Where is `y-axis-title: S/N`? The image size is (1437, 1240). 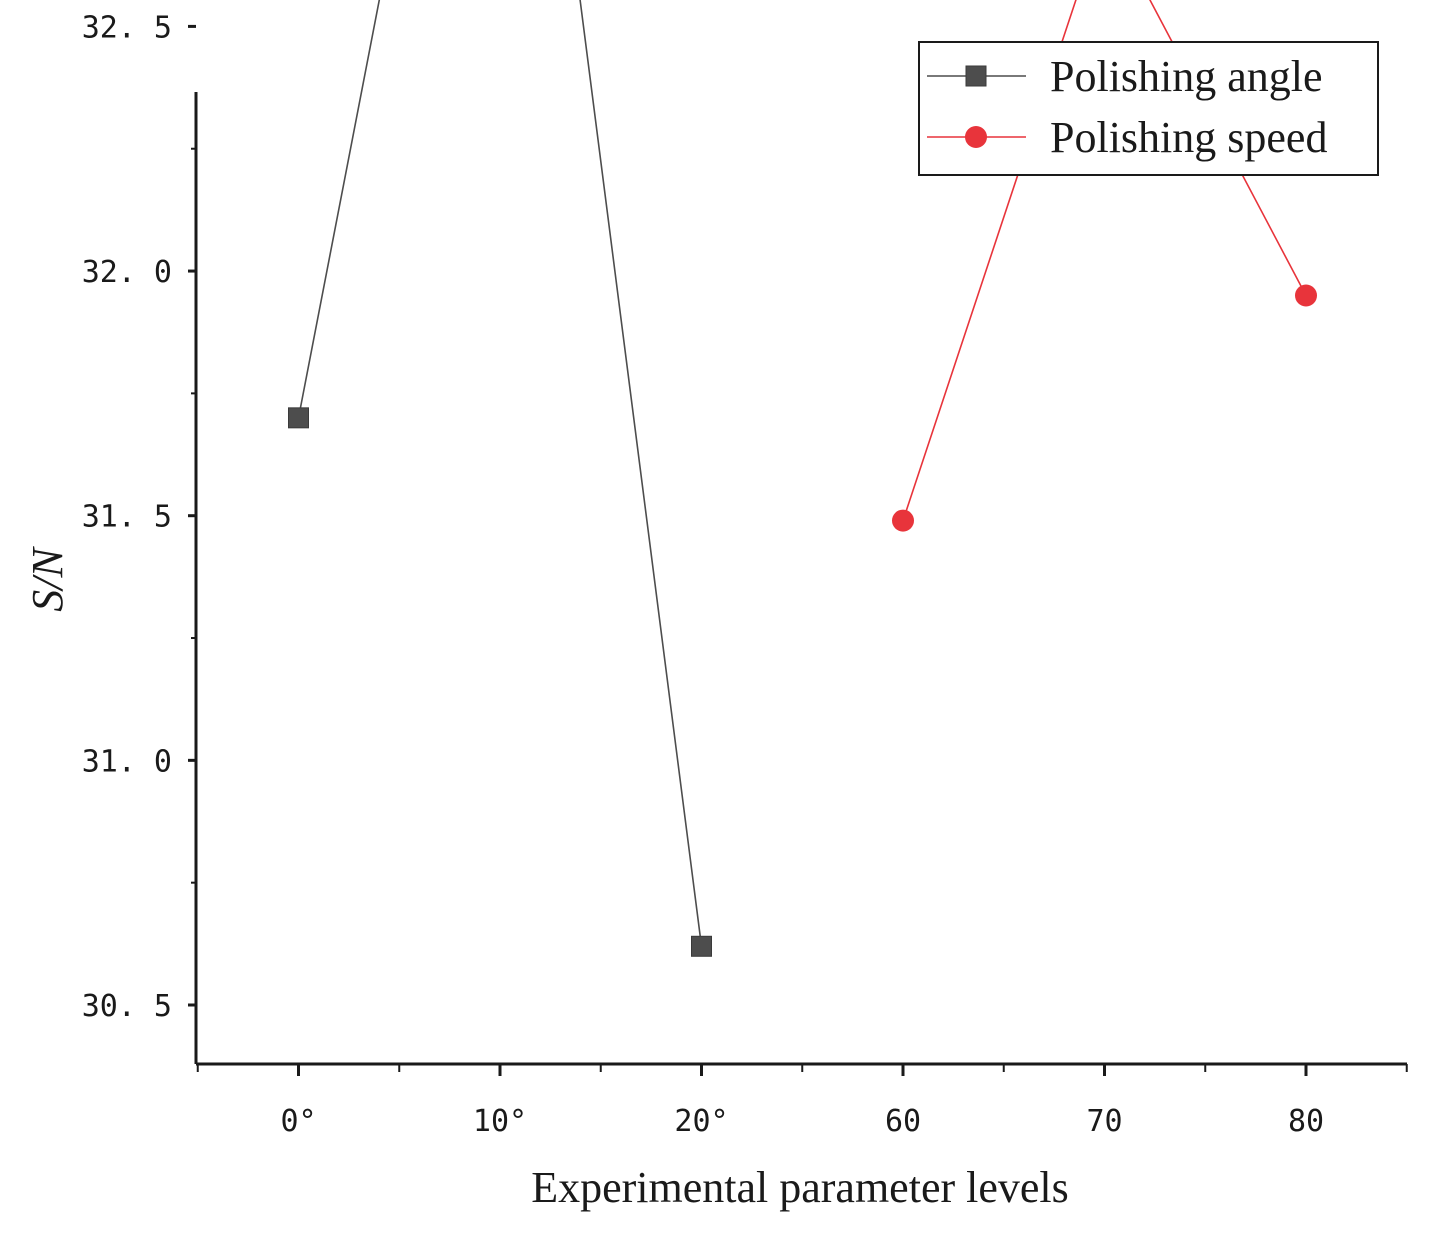 y-axis-title: S/N is located at coordinates (47, 579).